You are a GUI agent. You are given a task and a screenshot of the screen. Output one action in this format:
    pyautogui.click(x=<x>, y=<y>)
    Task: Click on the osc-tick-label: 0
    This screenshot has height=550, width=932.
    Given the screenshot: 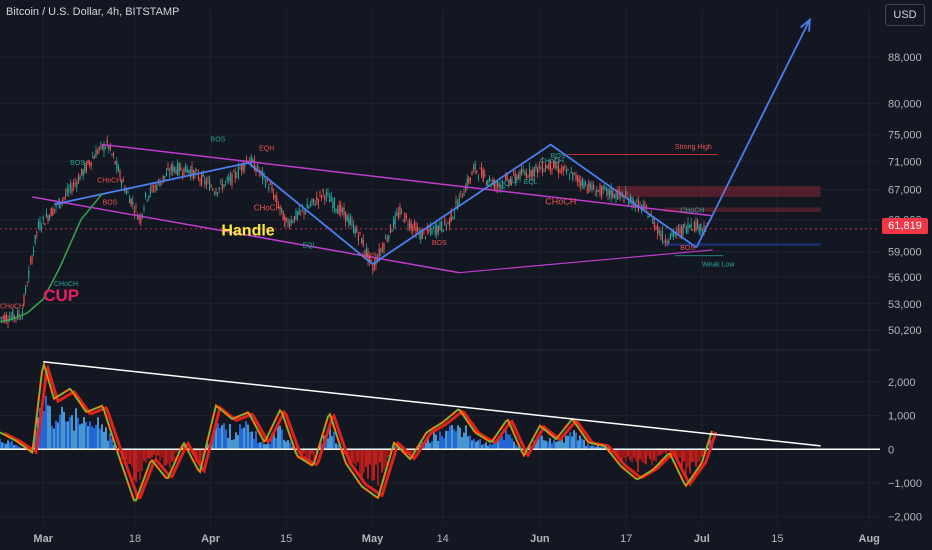 What is the action you would take?
    pyautogui.click(x=891, y=450)
    